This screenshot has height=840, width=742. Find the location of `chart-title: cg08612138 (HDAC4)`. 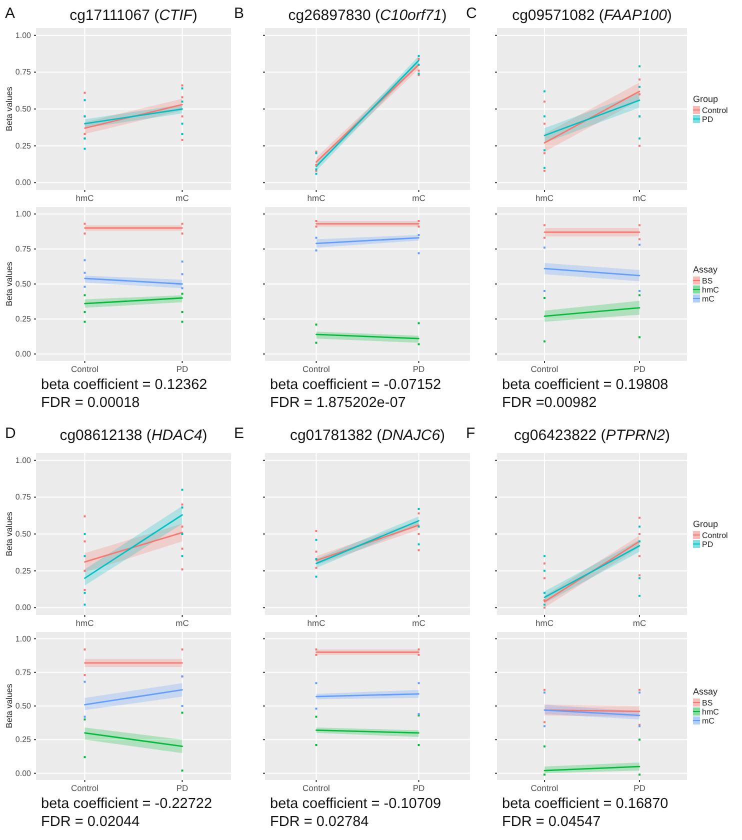

chart-title: cg08612138 (HDAC4) is located at coordinates (134, 435).